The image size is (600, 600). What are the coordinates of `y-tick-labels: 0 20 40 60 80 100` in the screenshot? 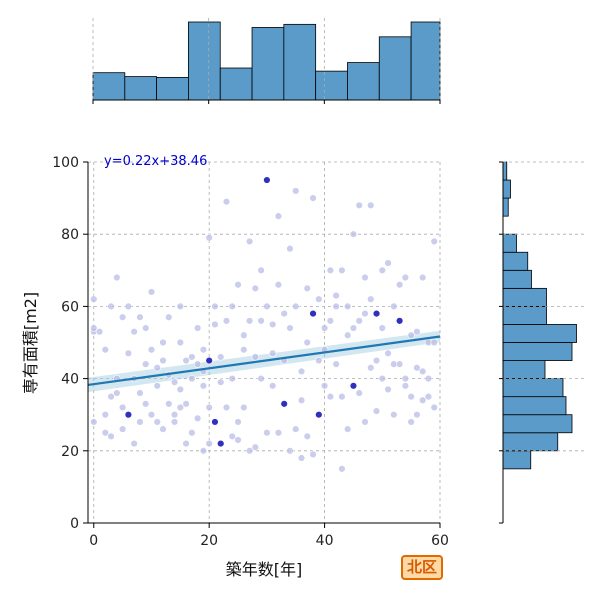 It's located at (70, 343).